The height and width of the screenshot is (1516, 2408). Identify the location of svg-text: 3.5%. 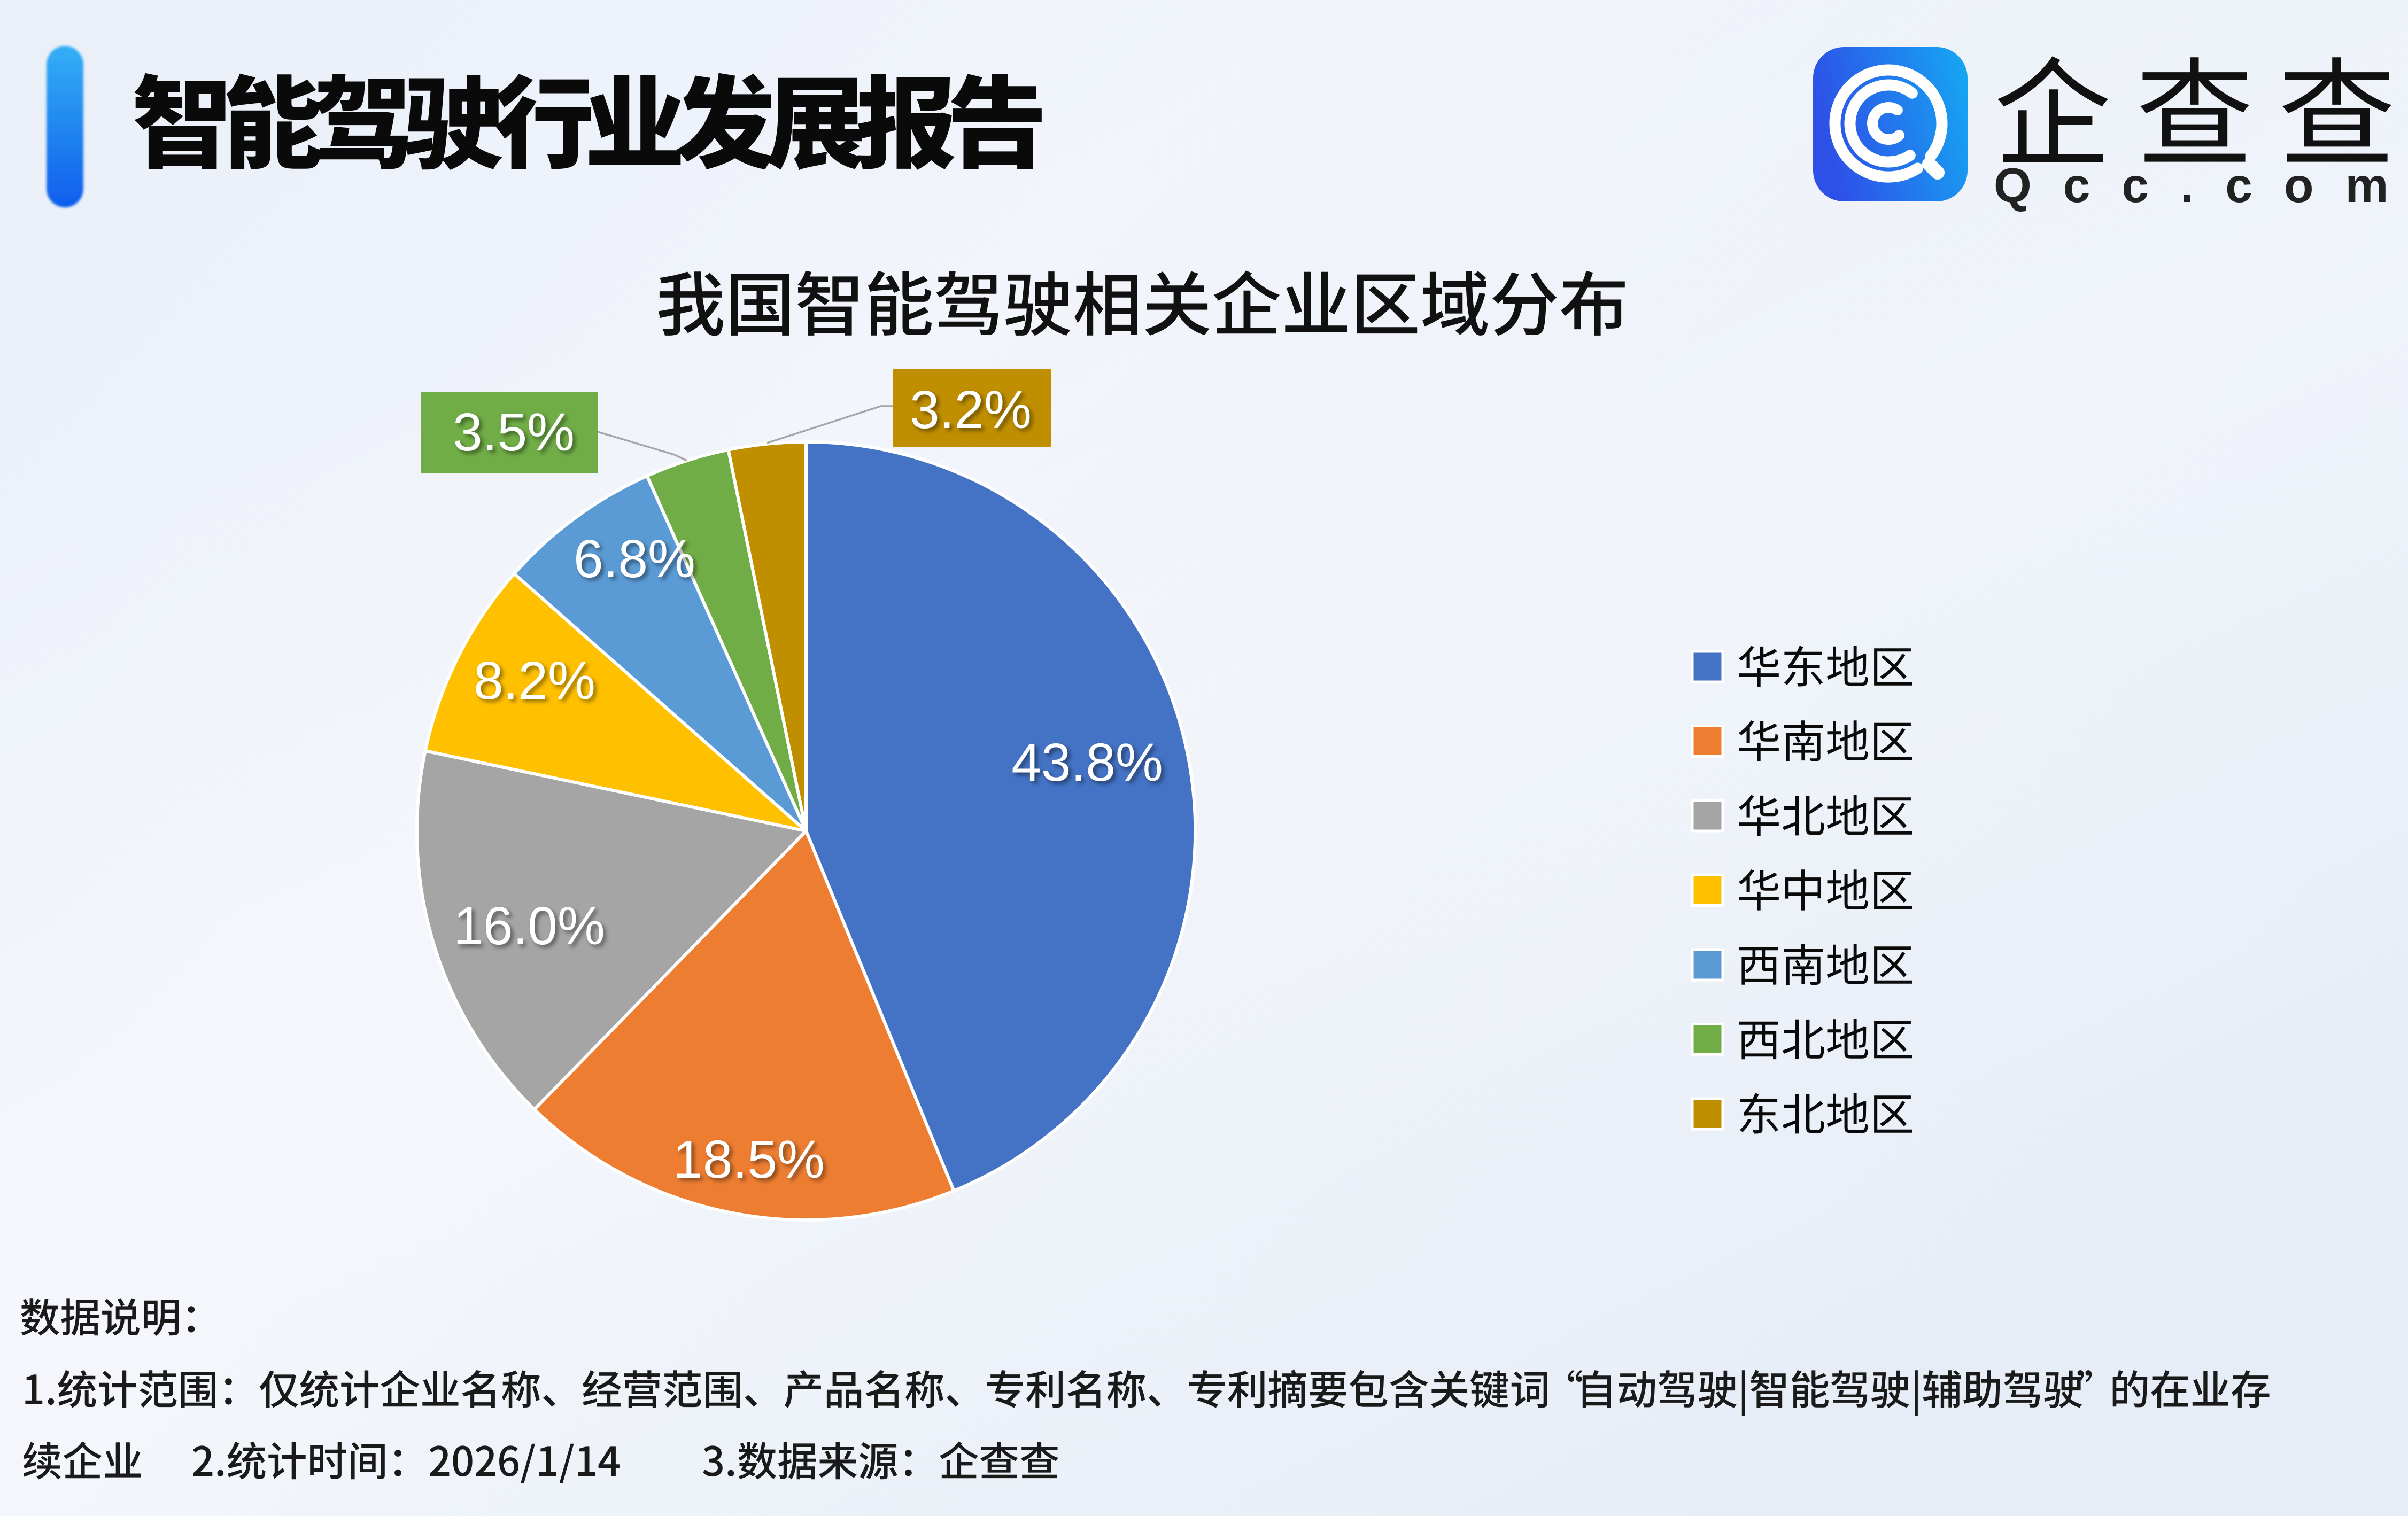
(514, 432).